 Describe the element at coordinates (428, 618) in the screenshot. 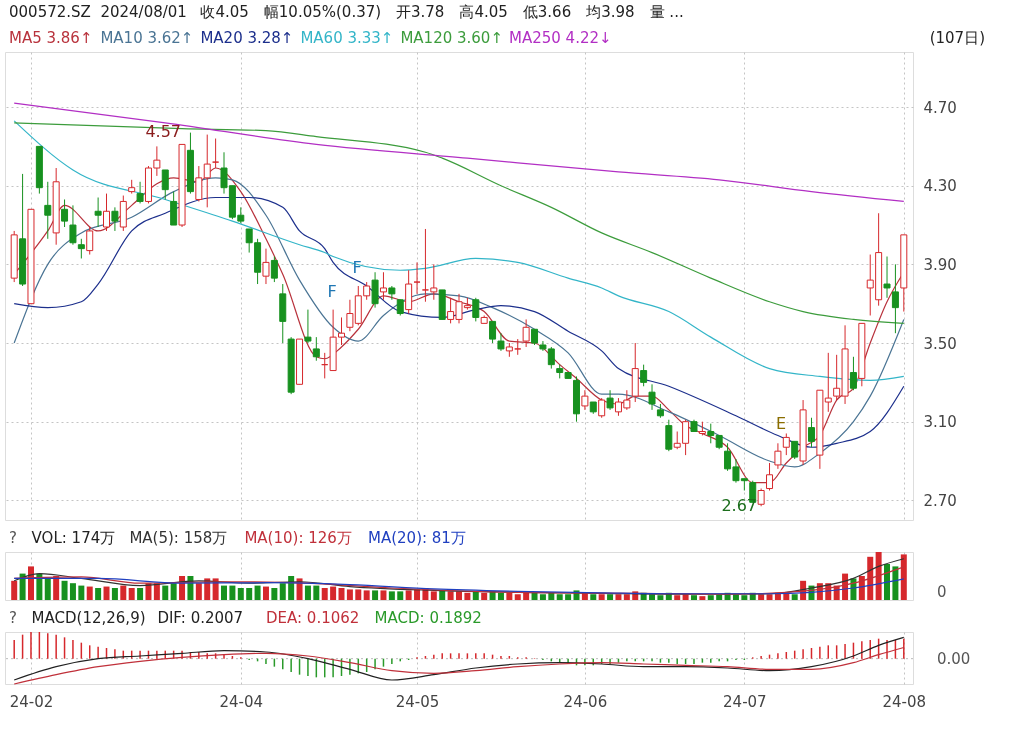

I see `series-label: MACD: 0.1892` at that location.